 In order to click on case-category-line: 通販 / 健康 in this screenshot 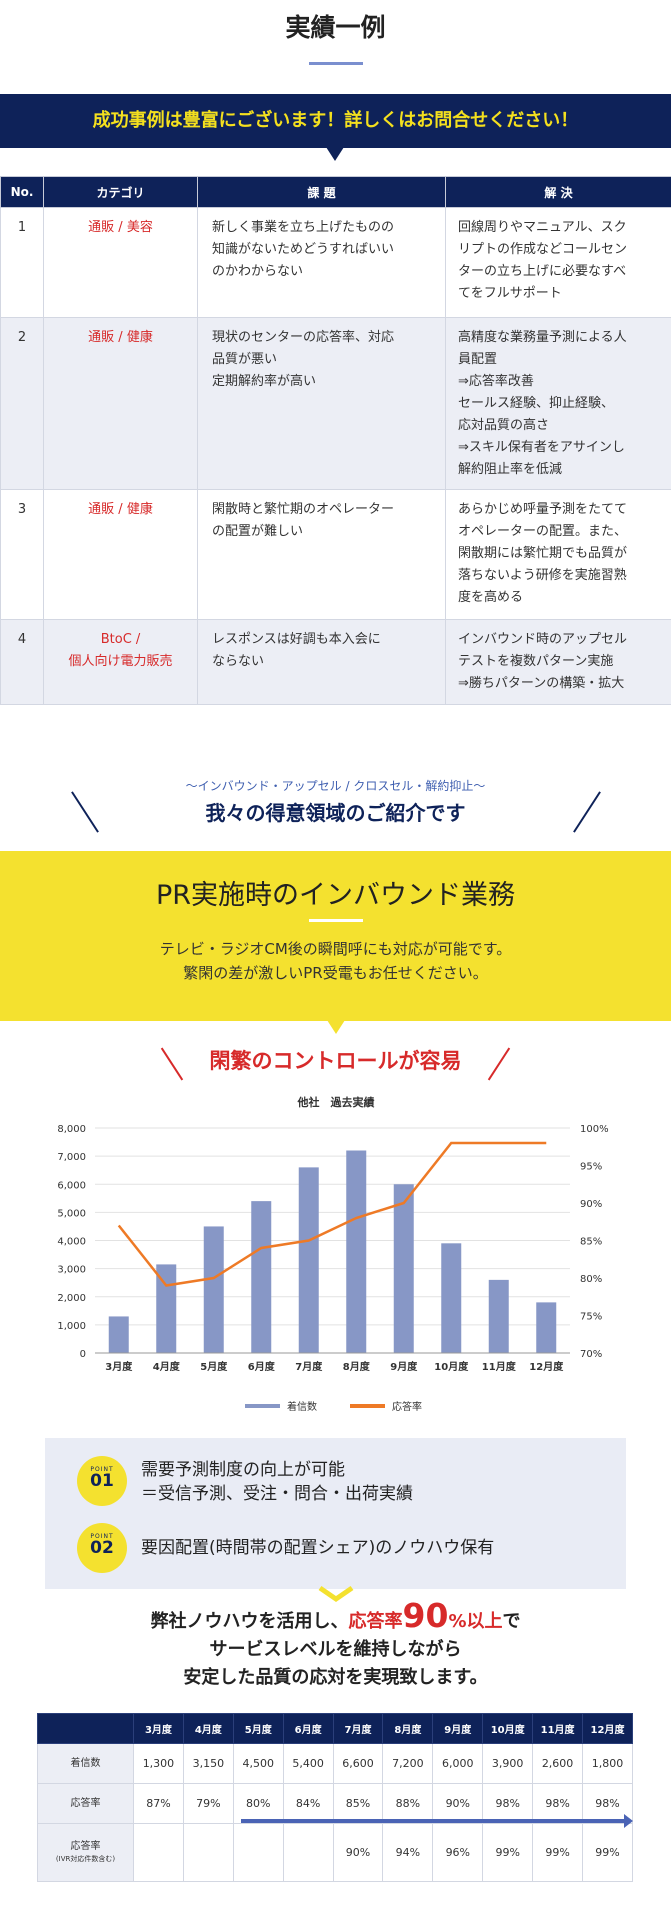, I will do `click(120, 509)`.